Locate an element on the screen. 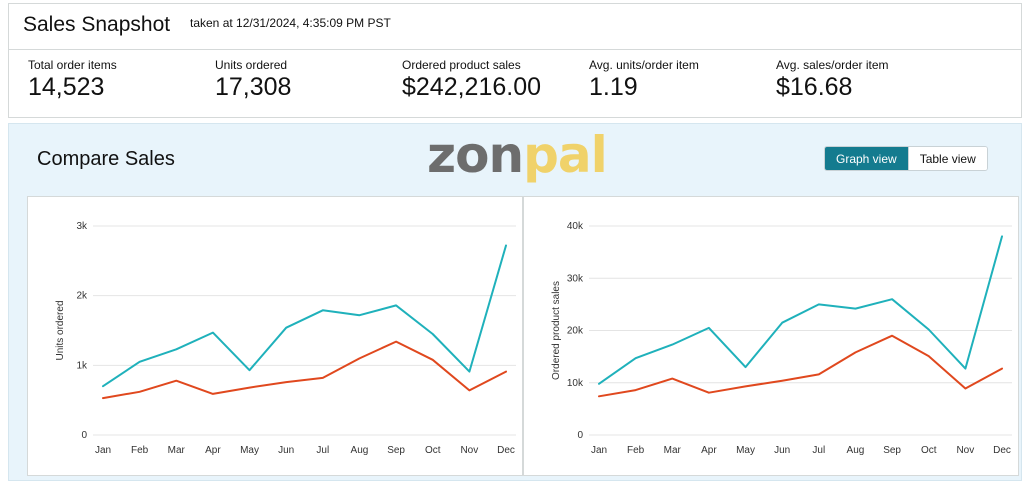 The width and height of the screenshot is (1024, 485). page-title: Sales Snapshot is located at coordinates (97, 24).